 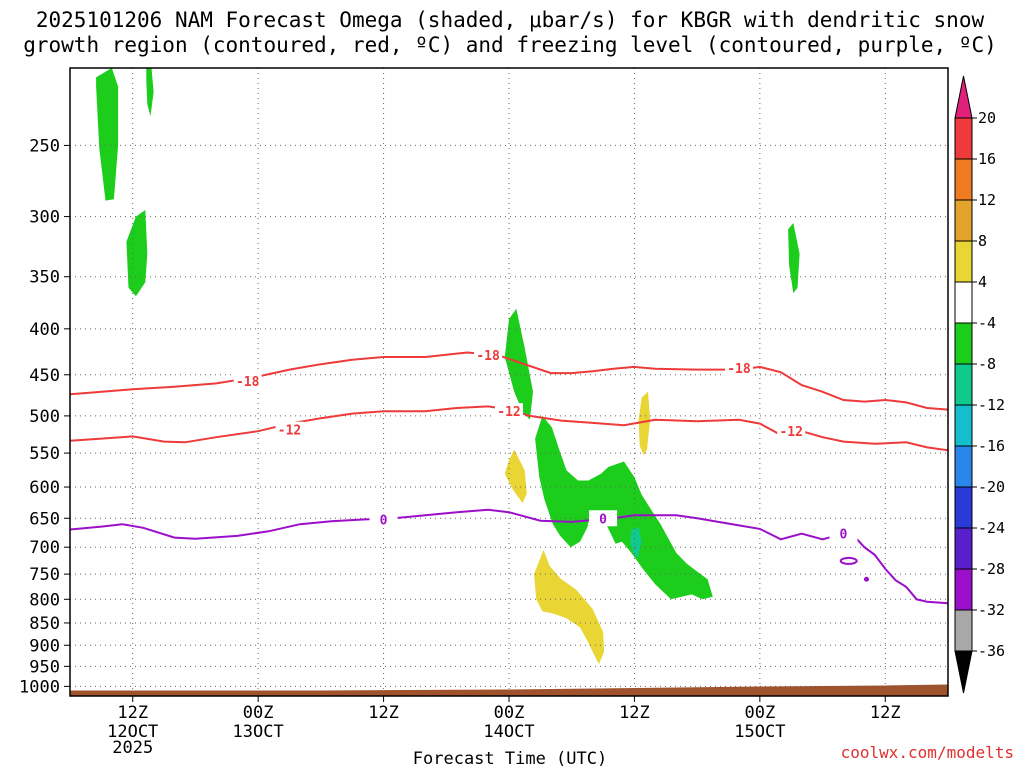 I want to click on y-tick-label-800: 800, so click(x=44, y=600).